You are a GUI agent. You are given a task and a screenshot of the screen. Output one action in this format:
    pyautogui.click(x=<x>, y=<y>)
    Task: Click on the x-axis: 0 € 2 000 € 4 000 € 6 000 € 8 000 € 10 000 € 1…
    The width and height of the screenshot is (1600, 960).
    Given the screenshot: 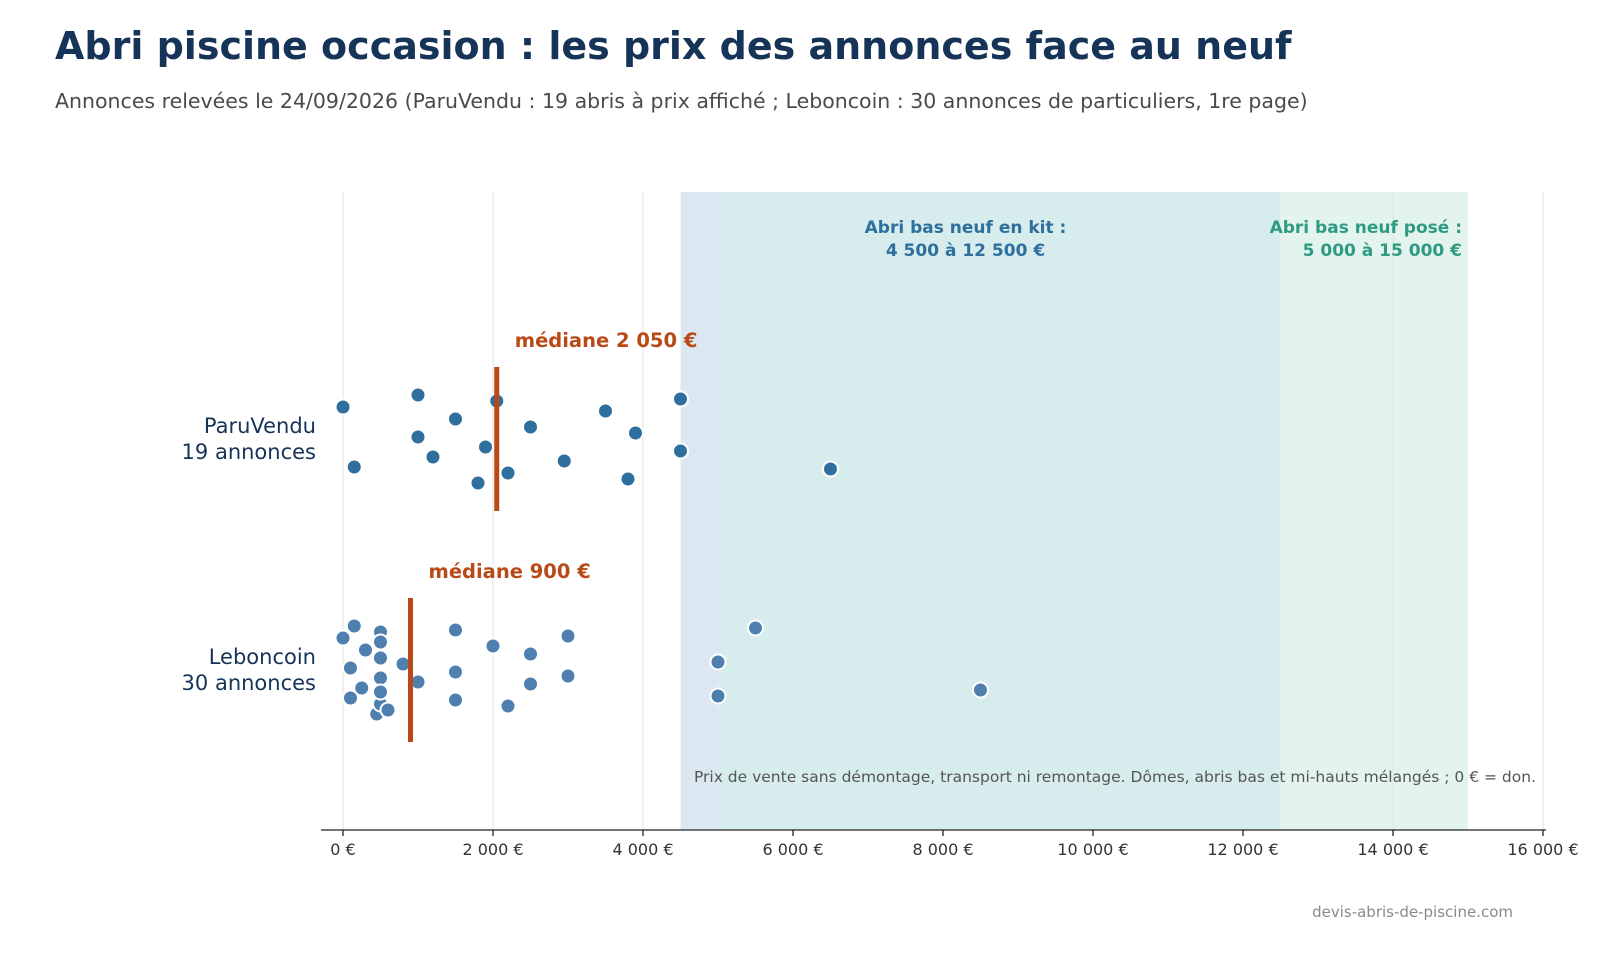 What is the action you would take?
    pyautogui.click(x=950, y=844)
    